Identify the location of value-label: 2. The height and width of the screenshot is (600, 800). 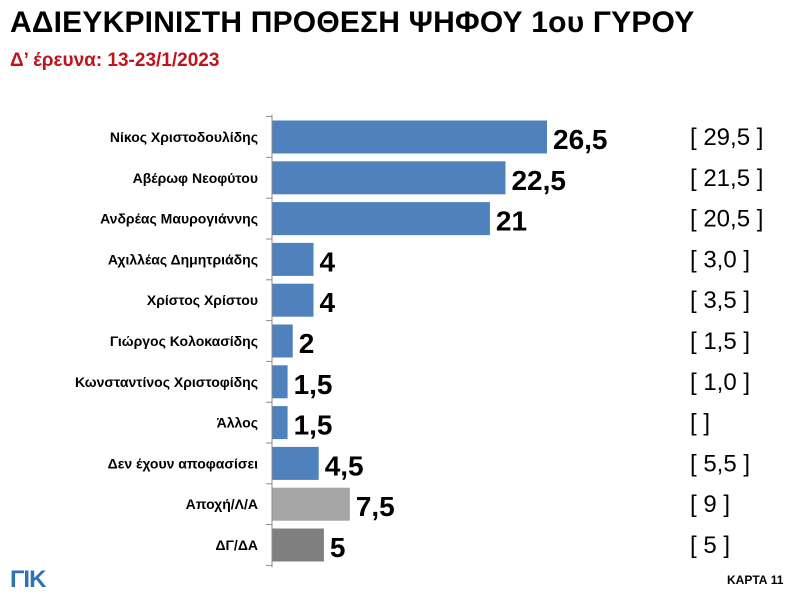
(307, 343).